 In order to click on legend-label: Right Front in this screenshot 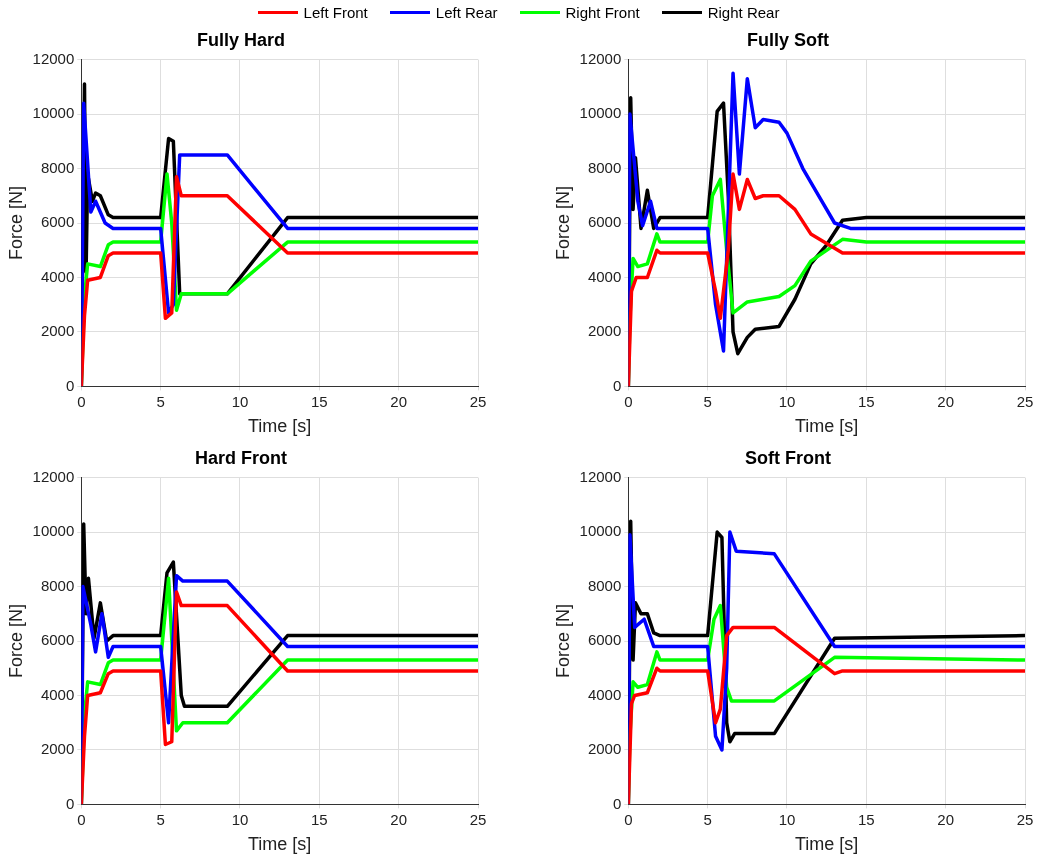, I will do `click(602, 12)`.